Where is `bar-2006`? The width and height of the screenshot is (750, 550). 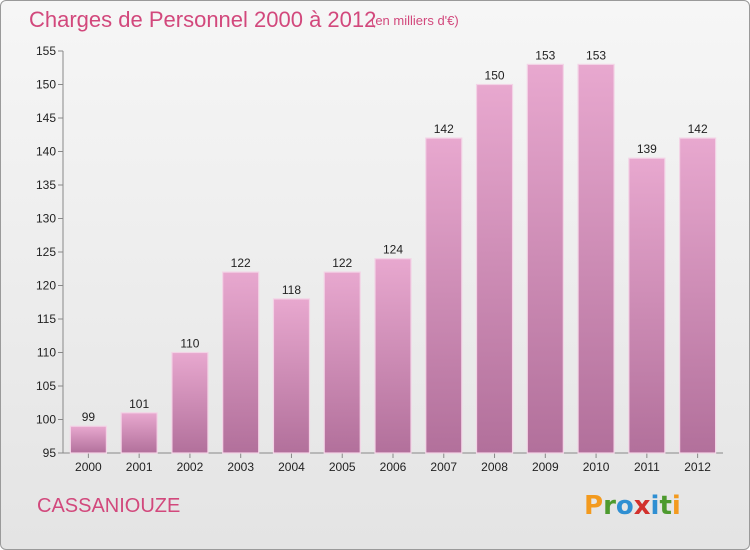
bar-2006 is located at coordinates (393, 356).